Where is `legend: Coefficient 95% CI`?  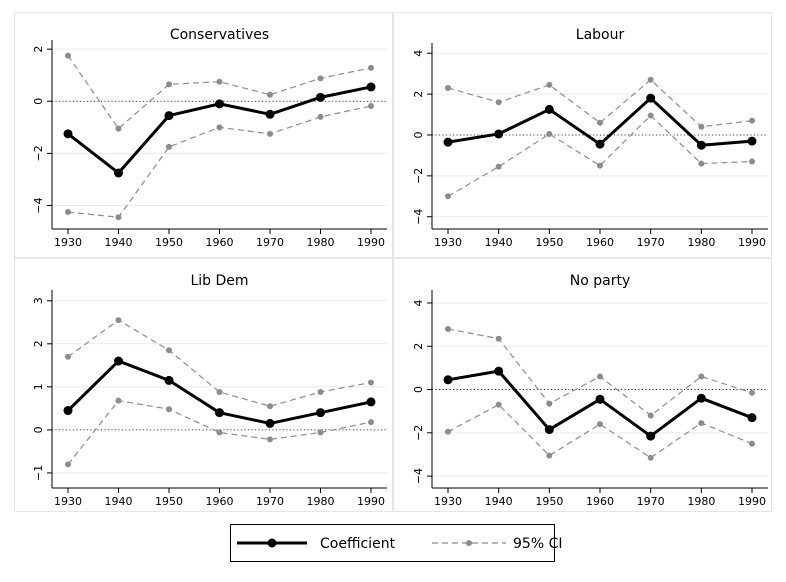 legend: Coefficient 95% CI is located at coordinates (396, 543).